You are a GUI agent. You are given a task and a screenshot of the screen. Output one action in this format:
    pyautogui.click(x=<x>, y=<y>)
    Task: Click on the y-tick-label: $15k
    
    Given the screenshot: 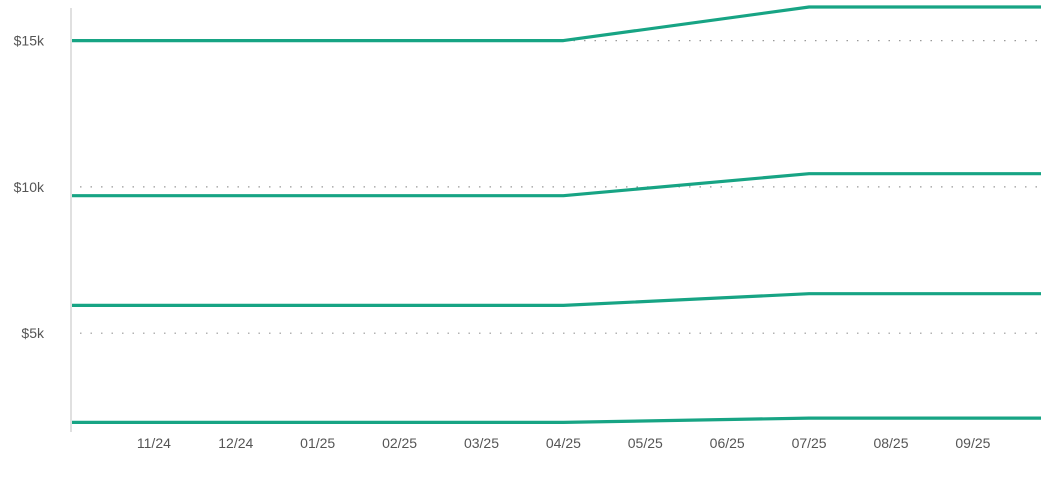 What is the action you would take?
    pyautogui.click(x=29, y=41)
    